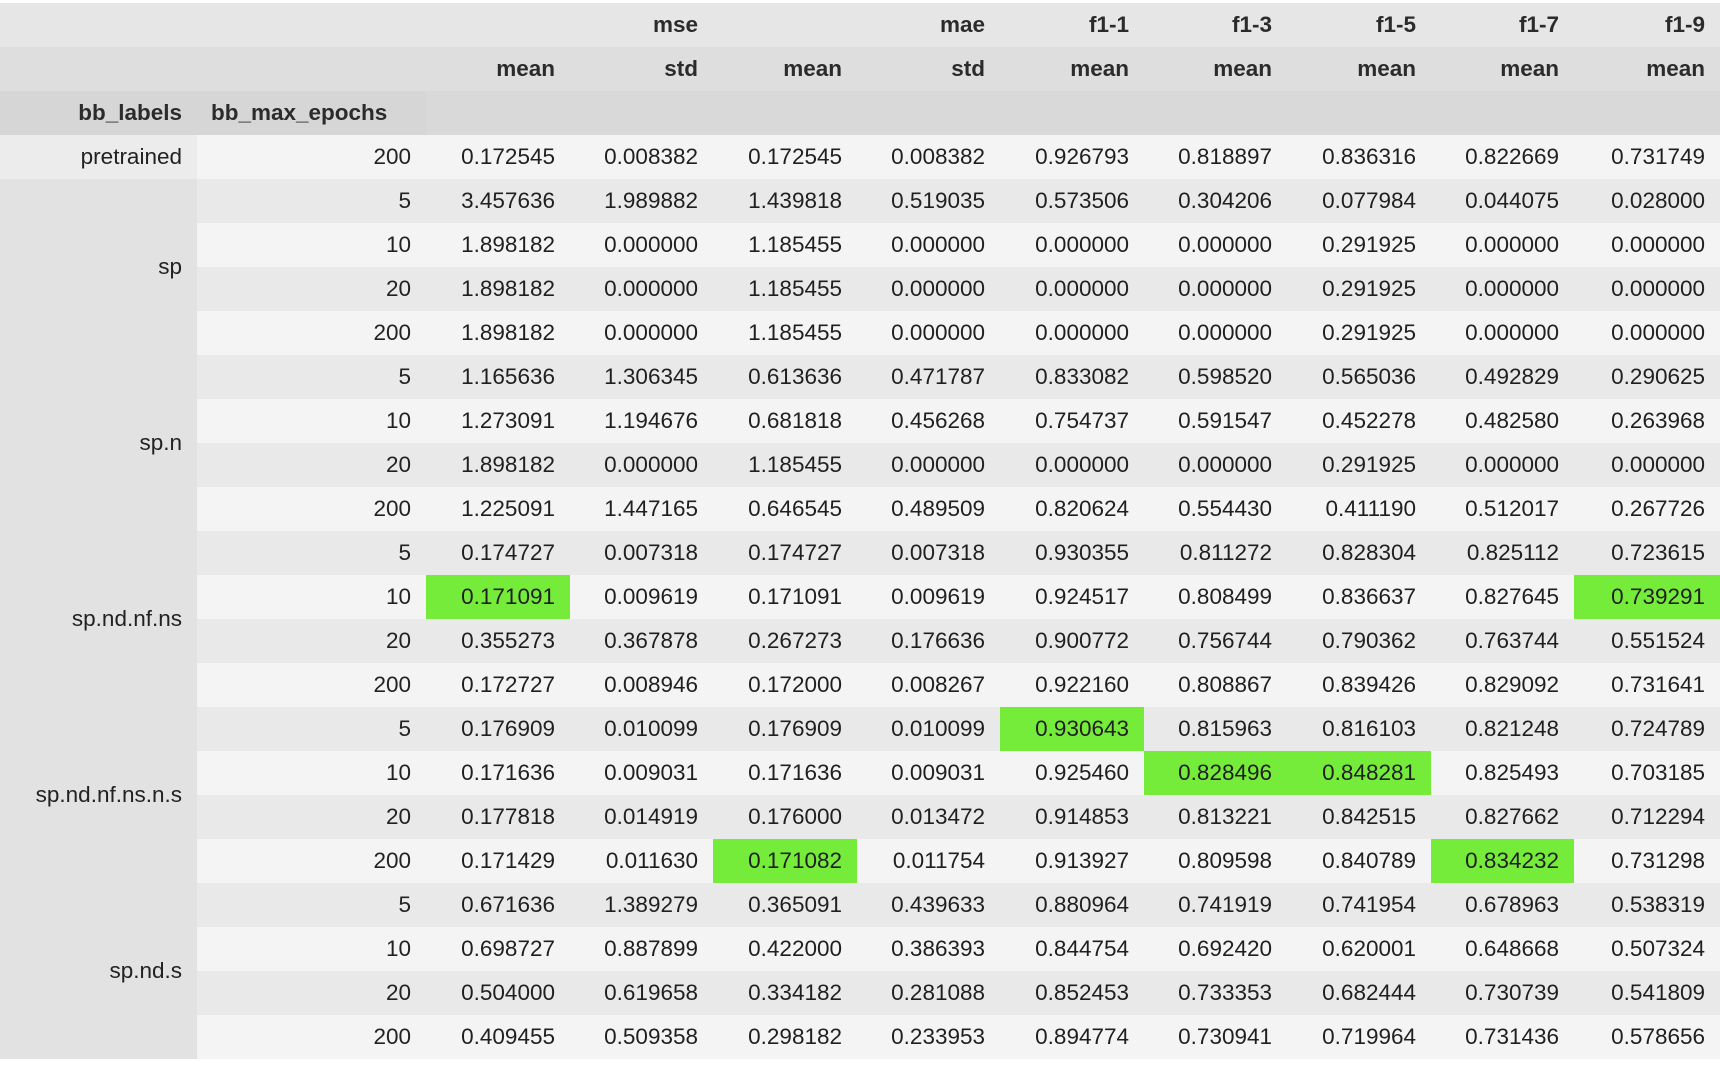 Image resolution: width=1720 pixels, height=1066 pixels. Describe the element at coordinates (785, 817) in the screenshot. I see `table-cell: 0.176000` at that location.